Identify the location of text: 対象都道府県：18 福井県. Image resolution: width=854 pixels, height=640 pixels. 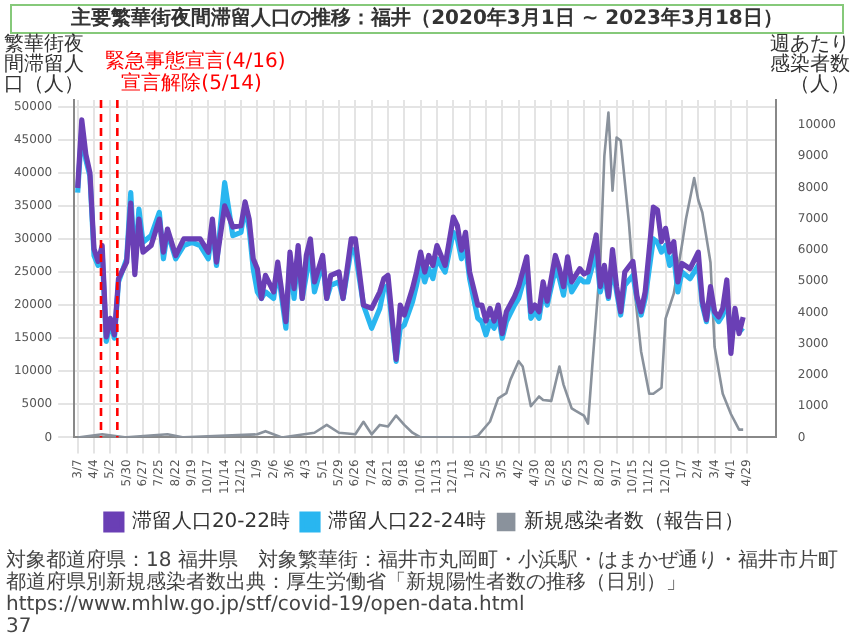
(122, 561).